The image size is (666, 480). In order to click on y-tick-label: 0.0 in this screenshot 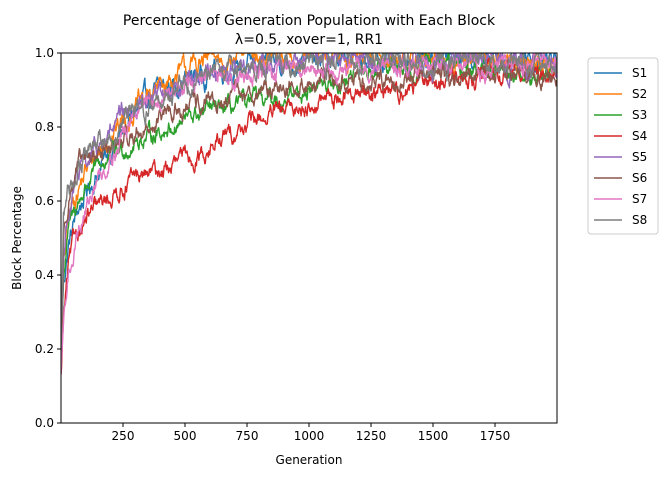, I will do `click(44, 423)`.